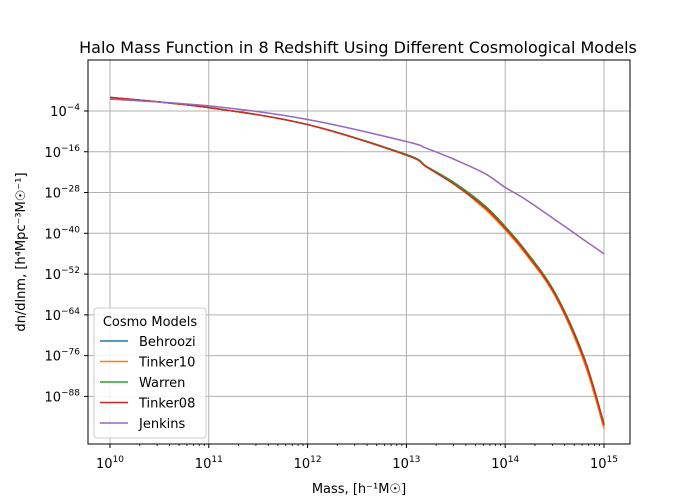  What do you see at coordinates (406, 463) in the screenshot?
I see `x-tick-label: 1013` at bounding box center [406, 463].